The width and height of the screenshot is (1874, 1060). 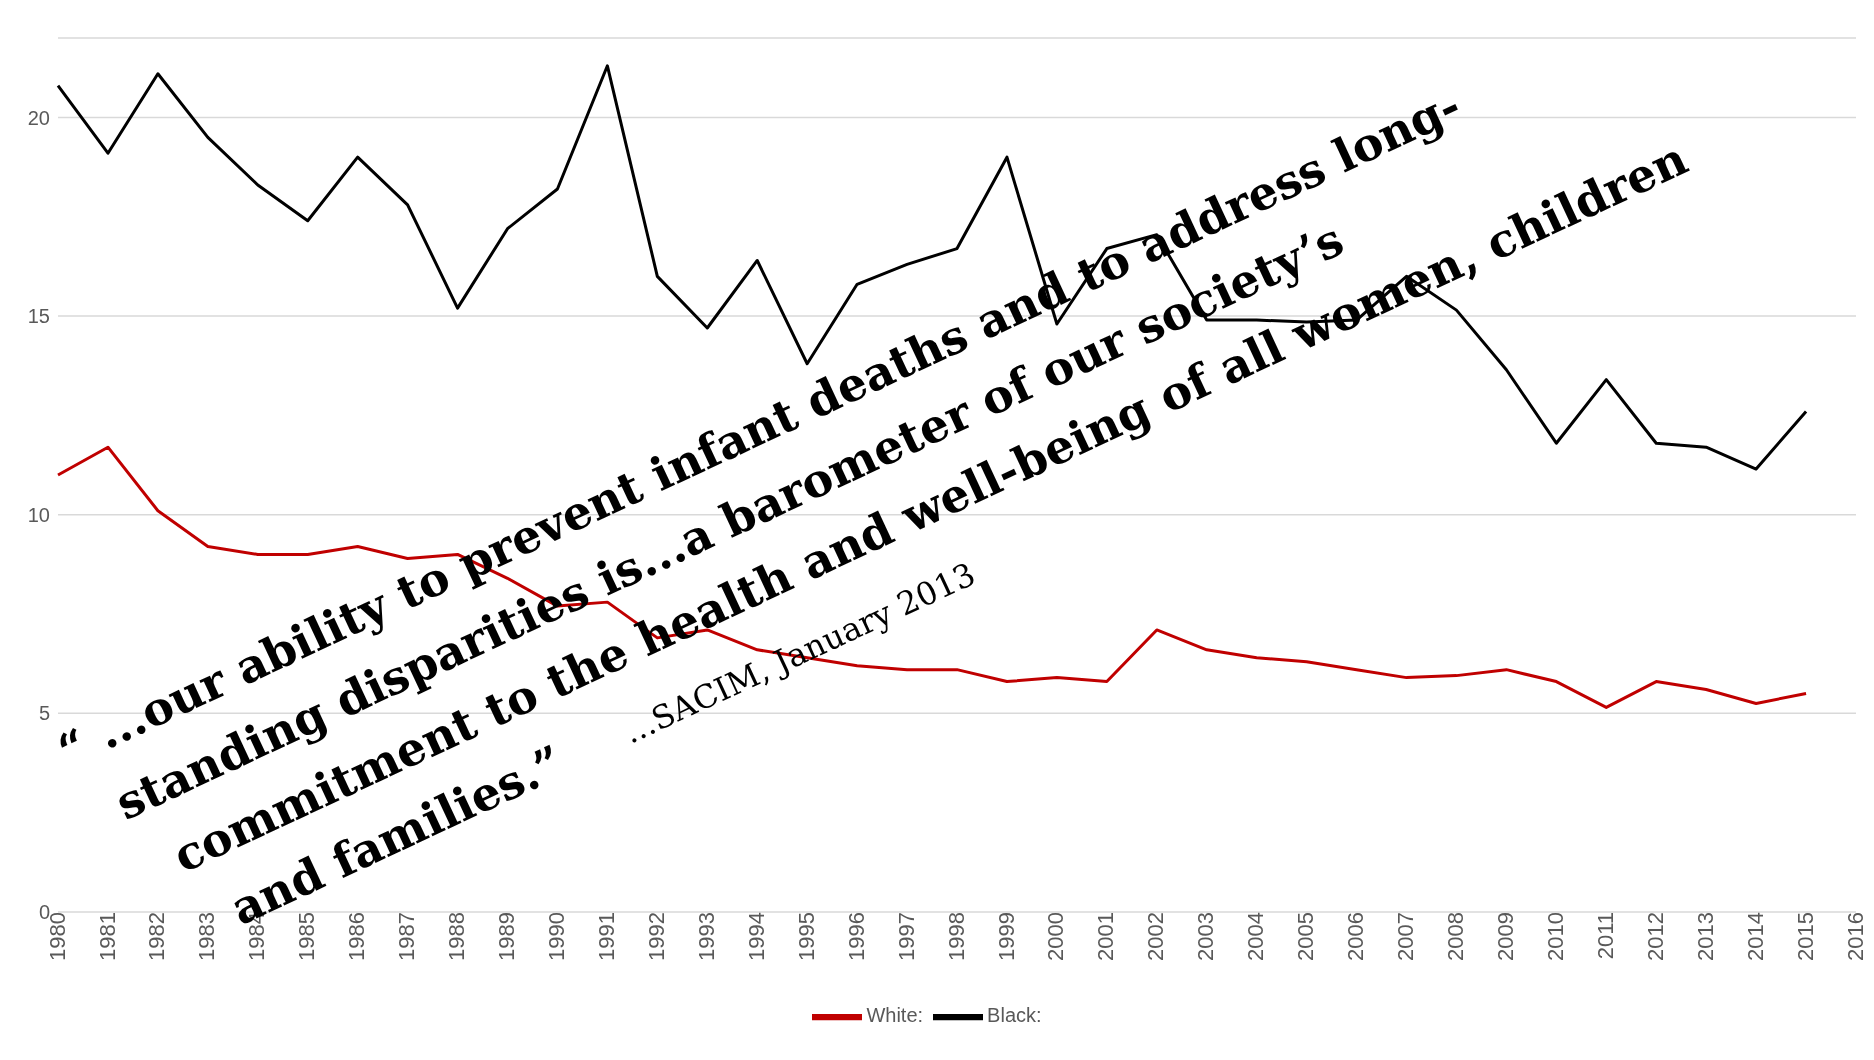 What do you see at coordinates (38, 514) in the screenshot?
I see `y-tick-label: 10` at bounding box center [38, 514].